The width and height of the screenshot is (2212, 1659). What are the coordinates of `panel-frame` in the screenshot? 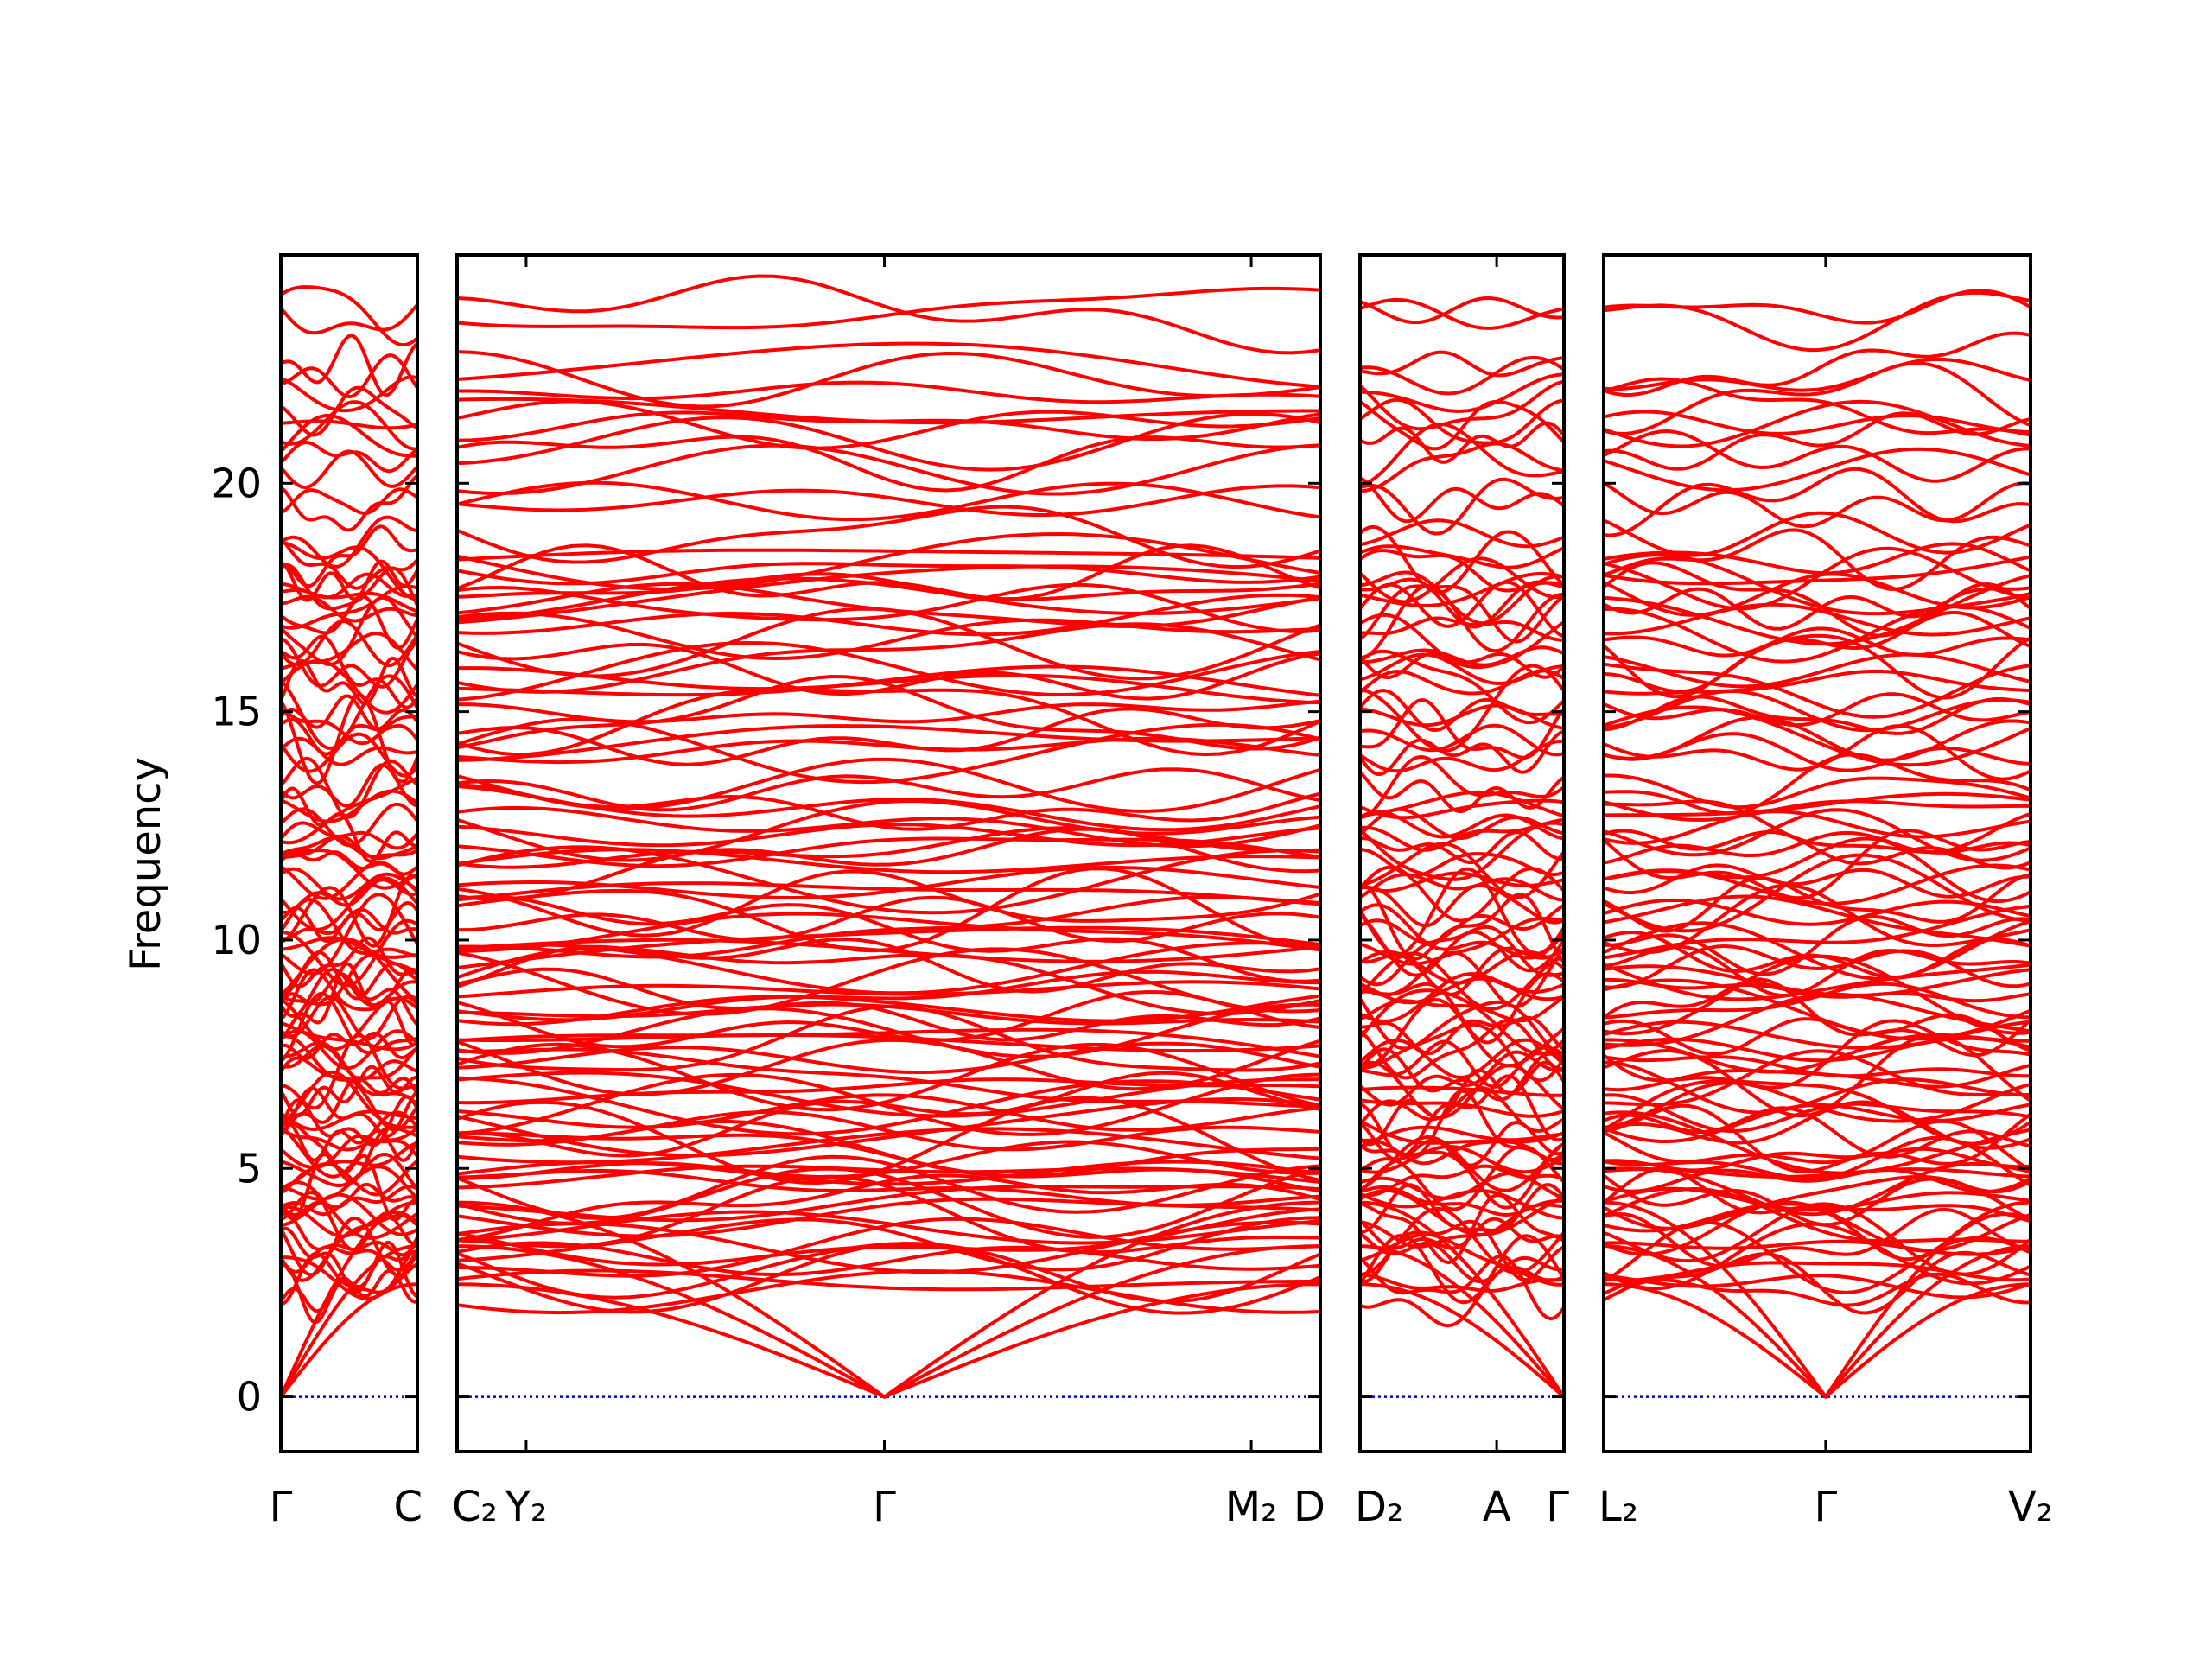 It's located at (1462, 853).